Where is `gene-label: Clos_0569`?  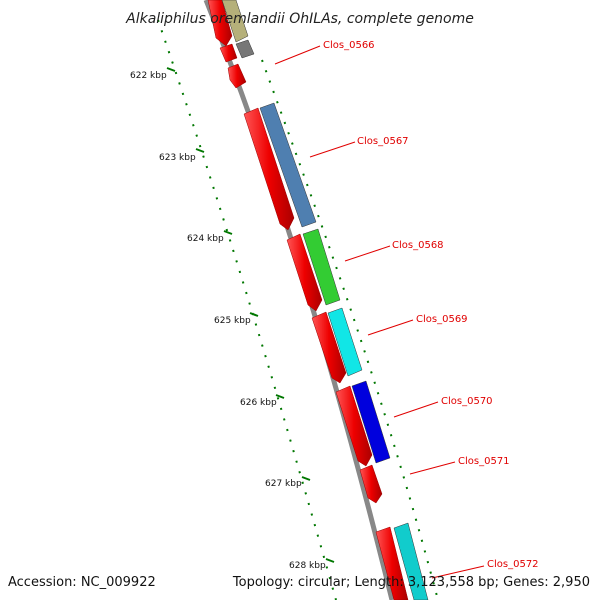 gene-label: Clos_0569 is located at coordinates (442, 319).